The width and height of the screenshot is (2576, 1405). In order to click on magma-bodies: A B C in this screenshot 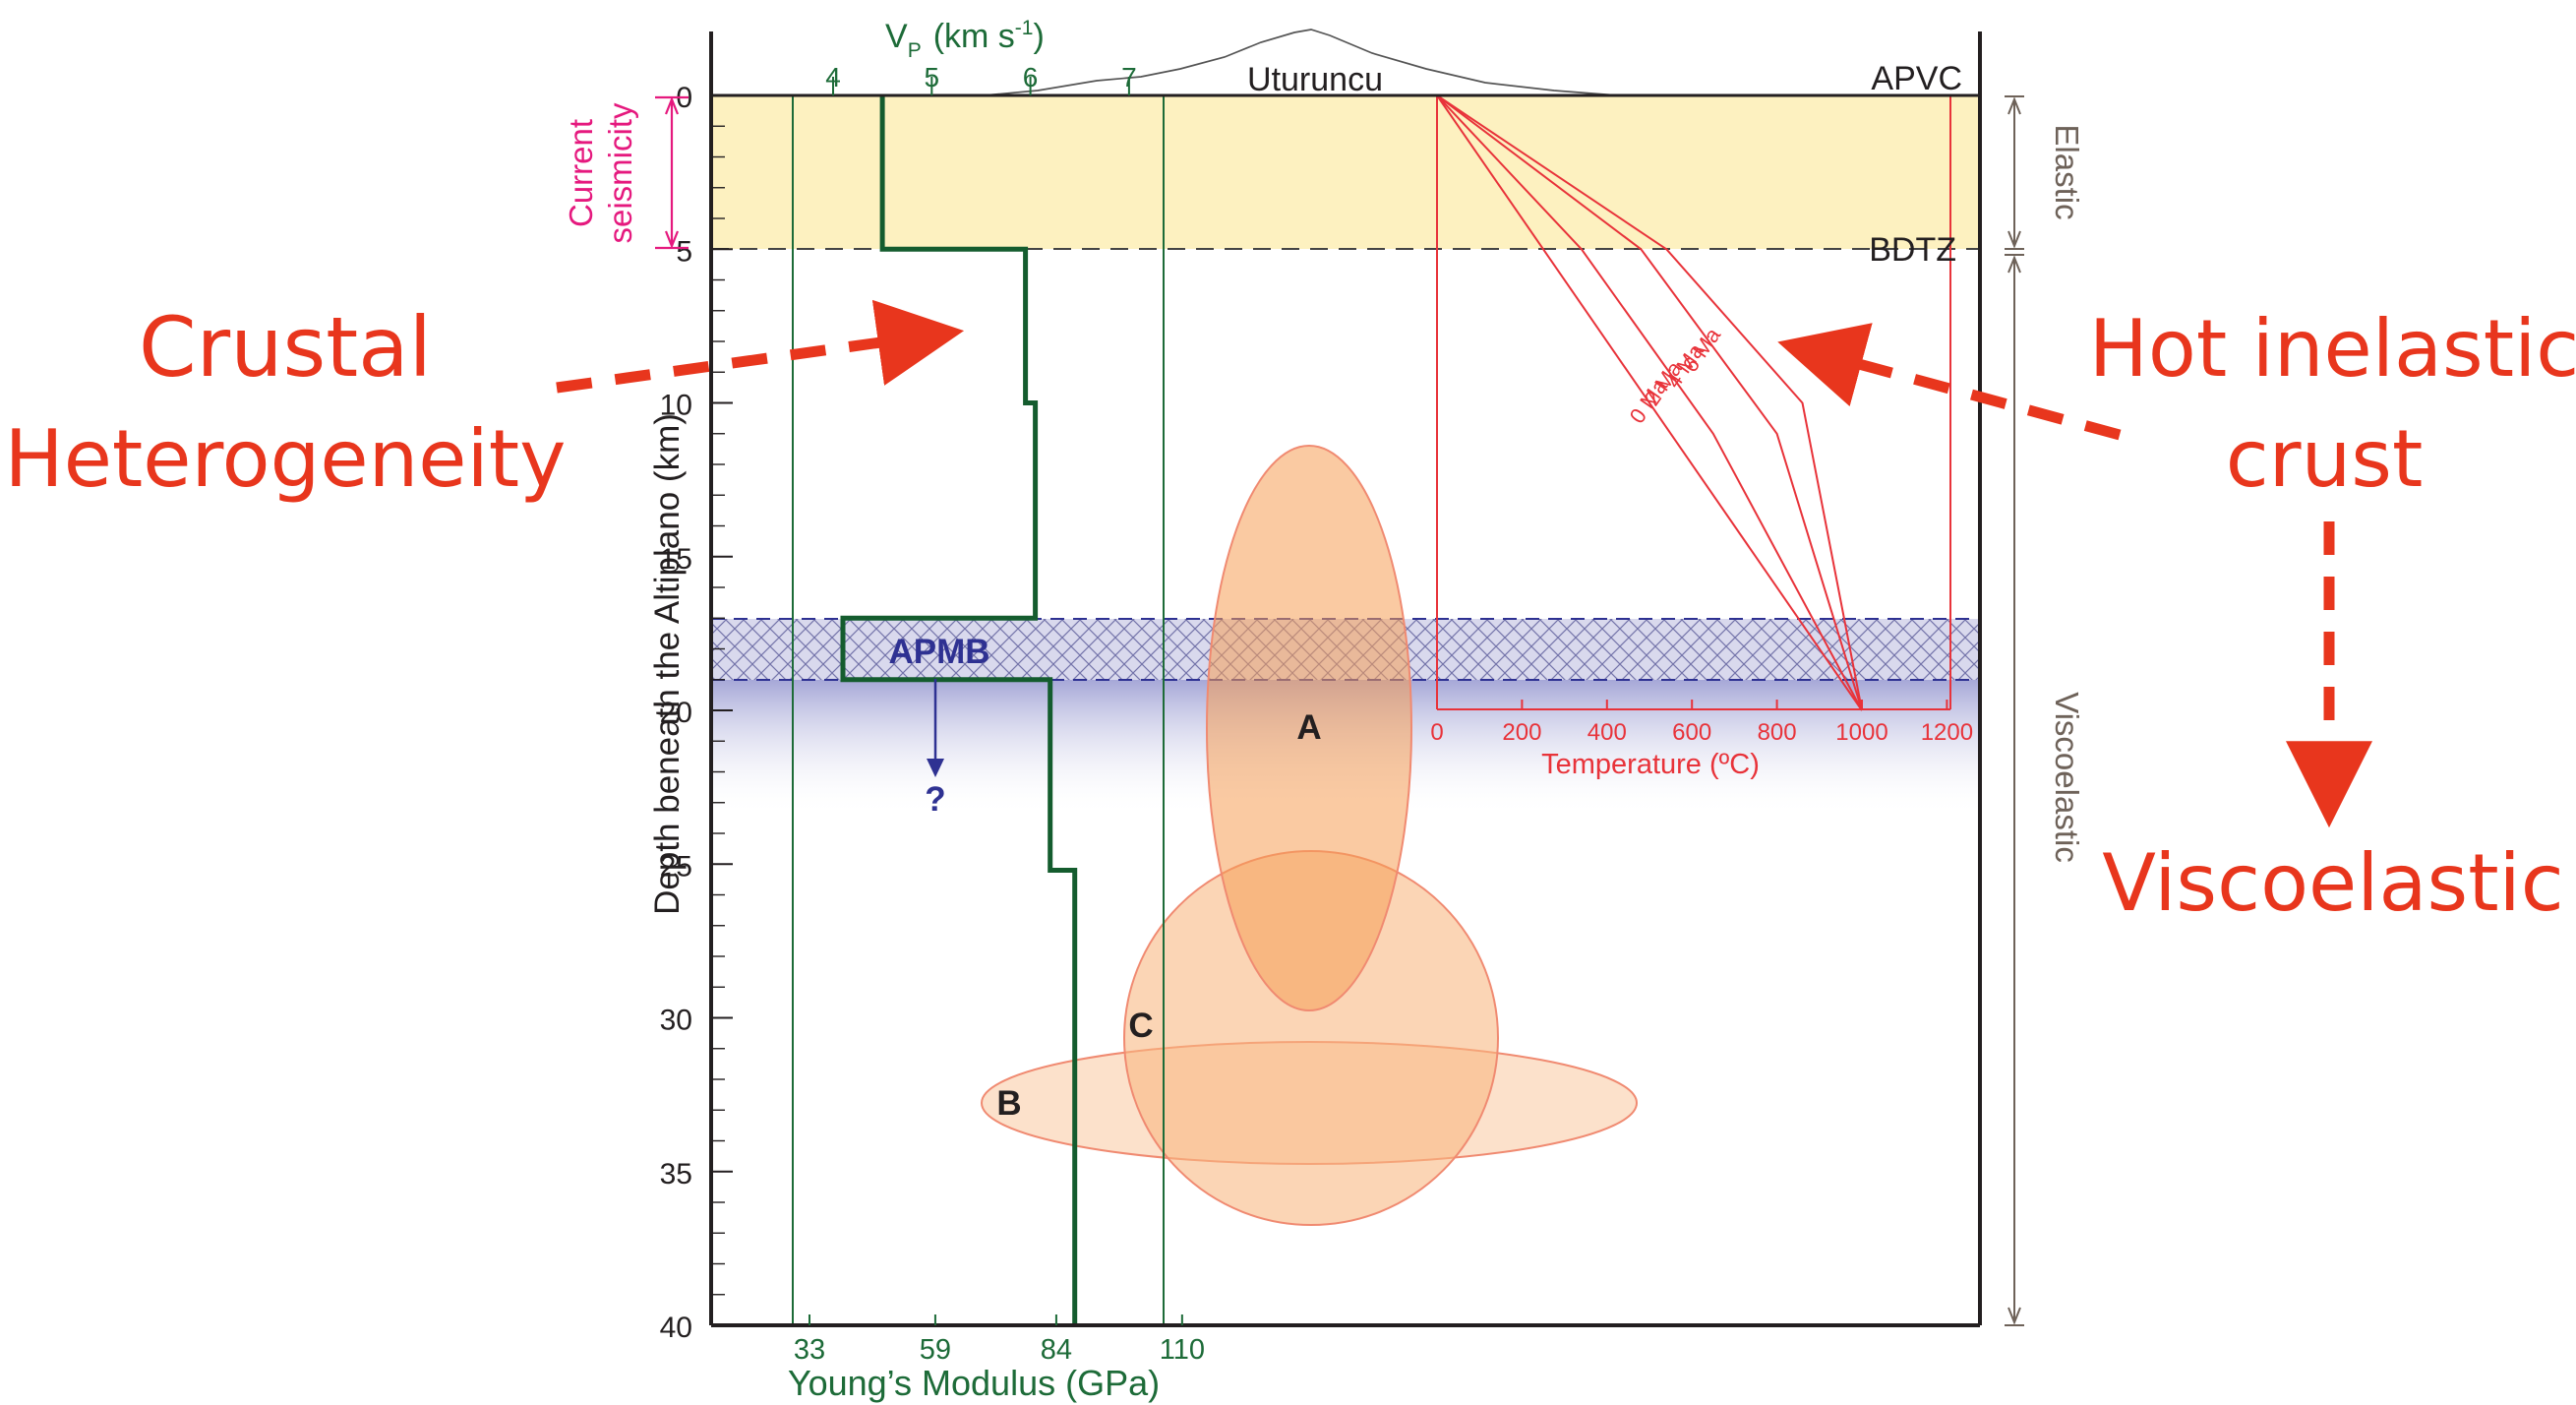, I will do `click(1309, 835)`.